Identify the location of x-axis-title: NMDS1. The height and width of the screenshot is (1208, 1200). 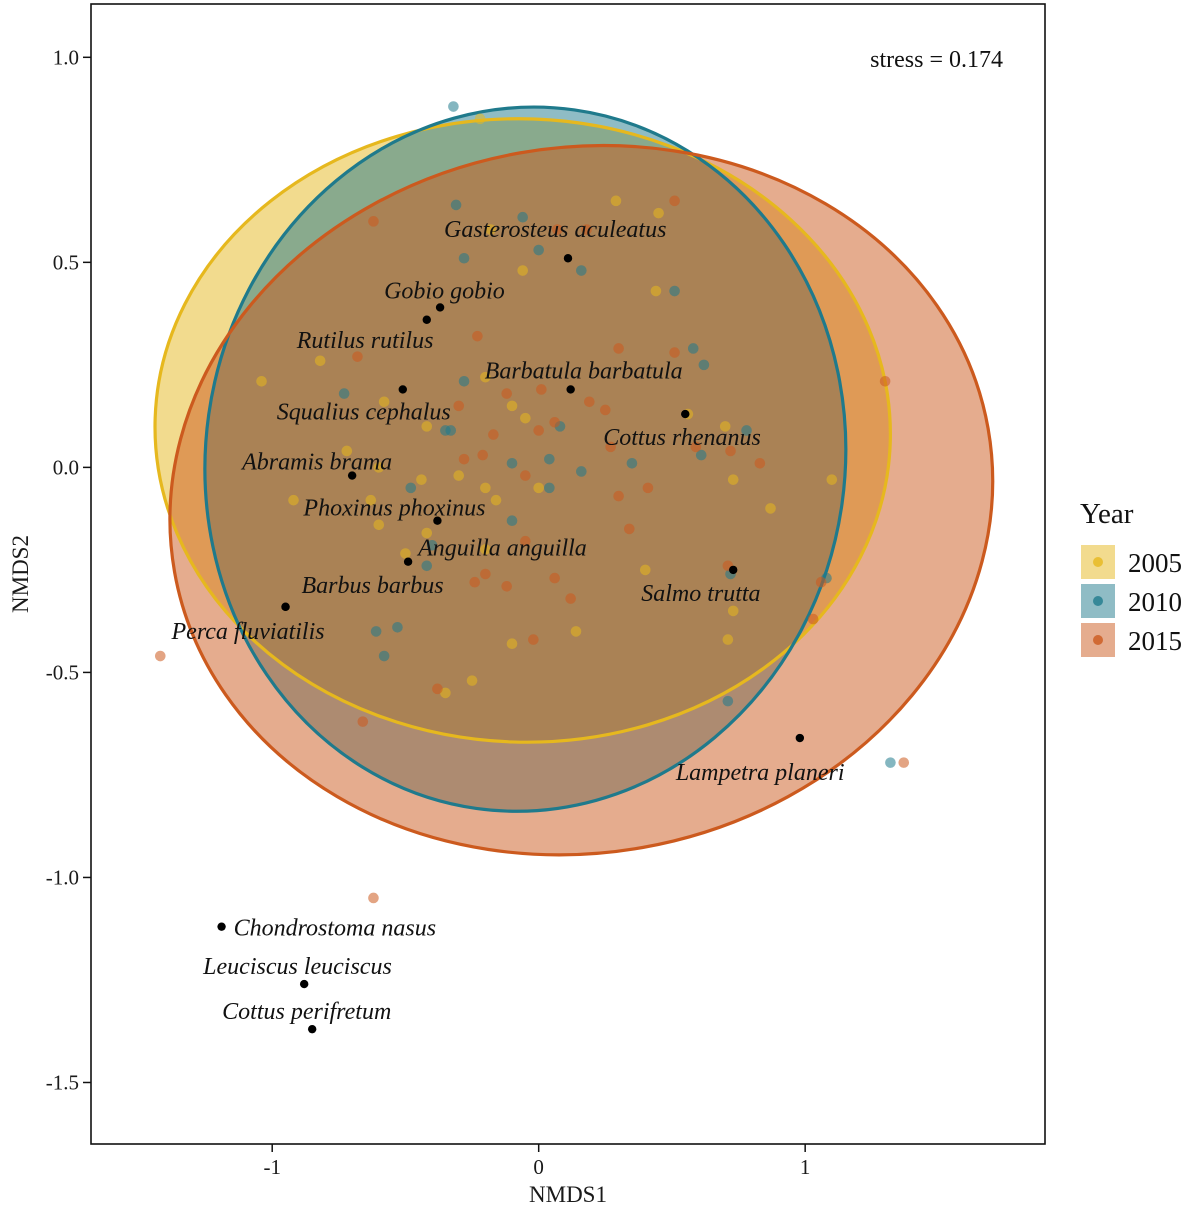
(568, 1194).